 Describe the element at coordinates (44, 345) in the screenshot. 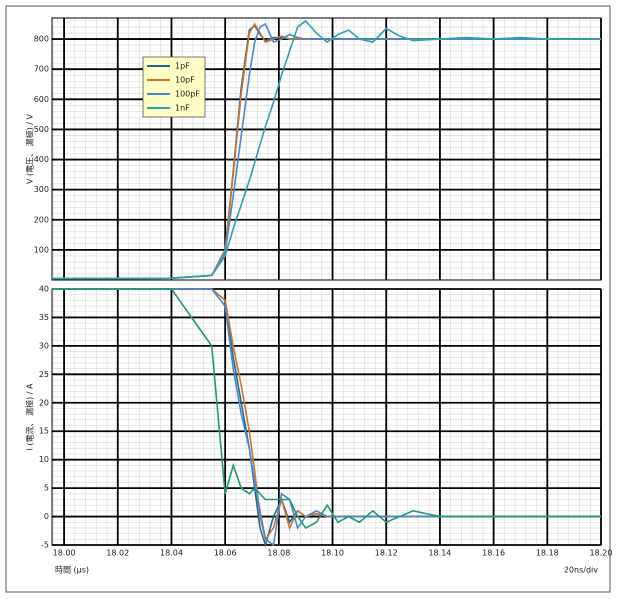

I see `y-tick-label: 30` at that location.